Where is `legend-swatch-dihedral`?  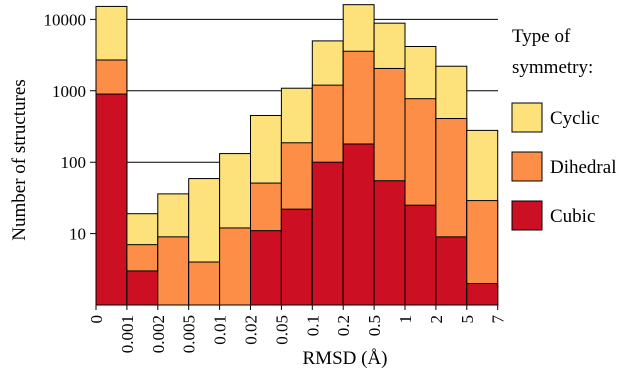
legend-swatch-dihedral is located at coordinates (527, 166).